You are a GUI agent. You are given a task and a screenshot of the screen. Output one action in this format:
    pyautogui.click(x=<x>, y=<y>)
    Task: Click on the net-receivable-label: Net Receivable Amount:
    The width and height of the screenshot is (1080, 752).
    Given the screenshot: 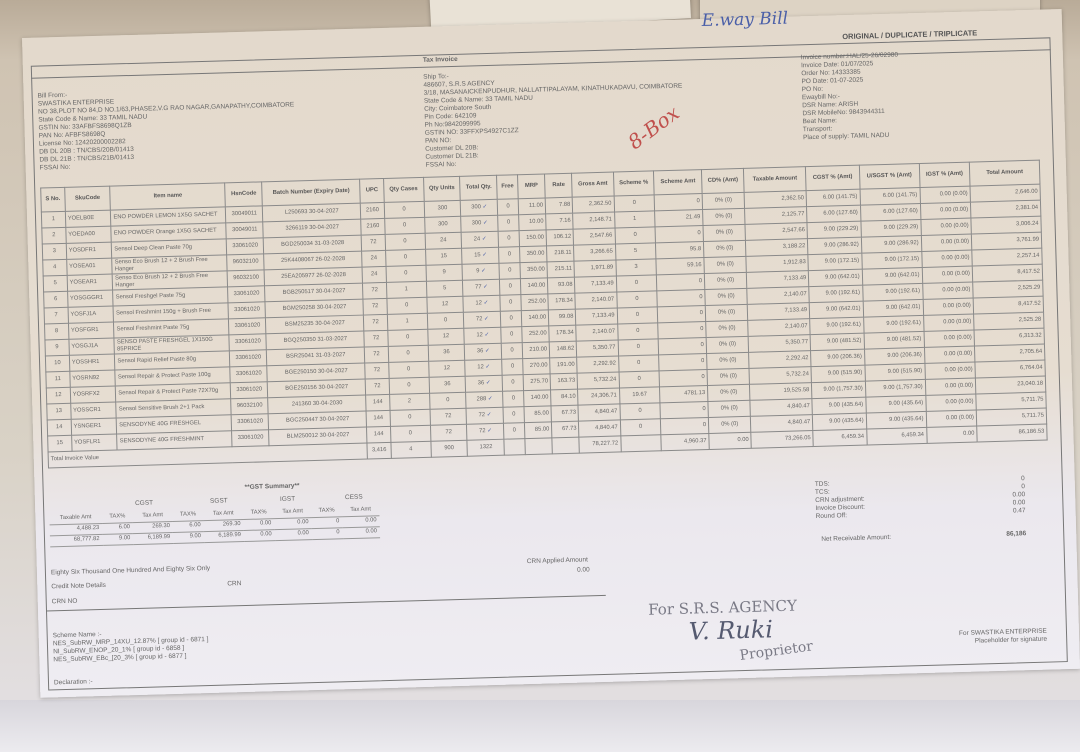 What is the action you would take?
    pyautogui.click(x=856, y=538)
    